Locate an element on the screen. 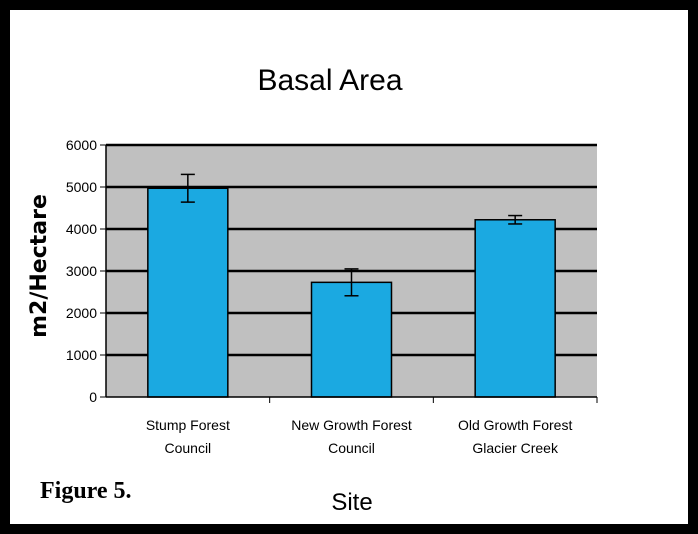 The width and height of the screenshot is (698, 534). y-tick-label: 1000 is located at coordinates (81, 355).